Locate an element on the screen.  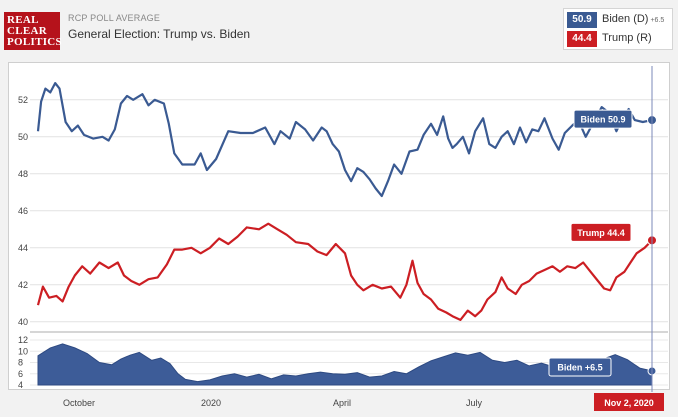
spread-tick-8: 8 is located at coordinates (20, 363).